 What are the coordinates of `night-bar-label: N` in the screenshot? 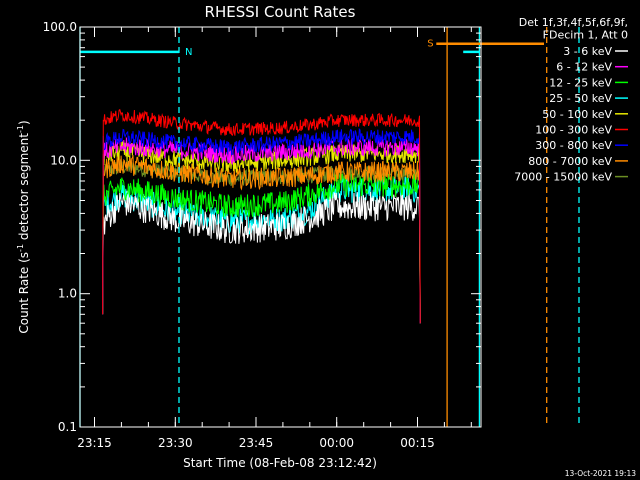 It's located at (188, 52).